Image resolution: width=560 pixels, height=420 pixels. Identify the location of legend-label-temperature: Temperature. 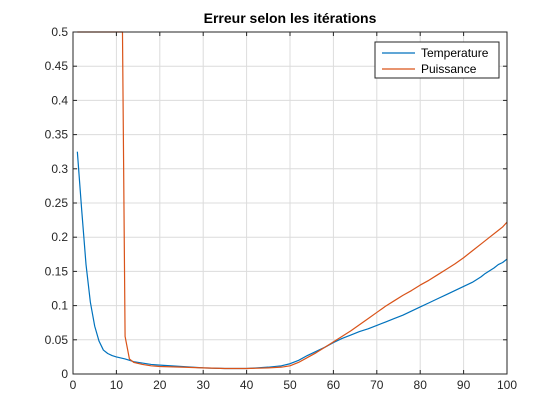
(455, 53).